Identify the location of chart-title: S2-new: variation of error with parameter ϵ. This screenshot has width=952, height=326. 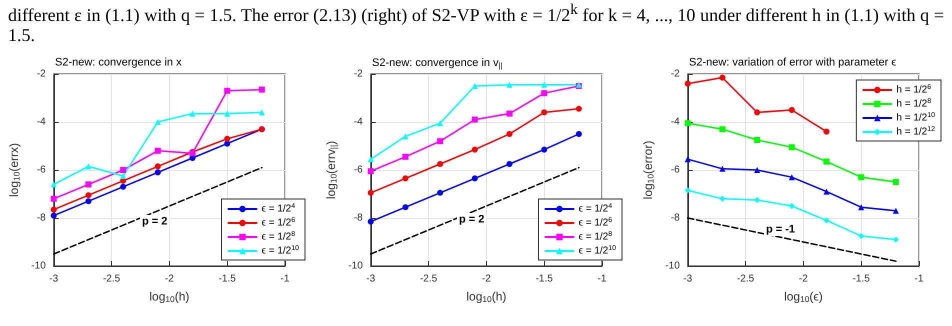
(792, 62).